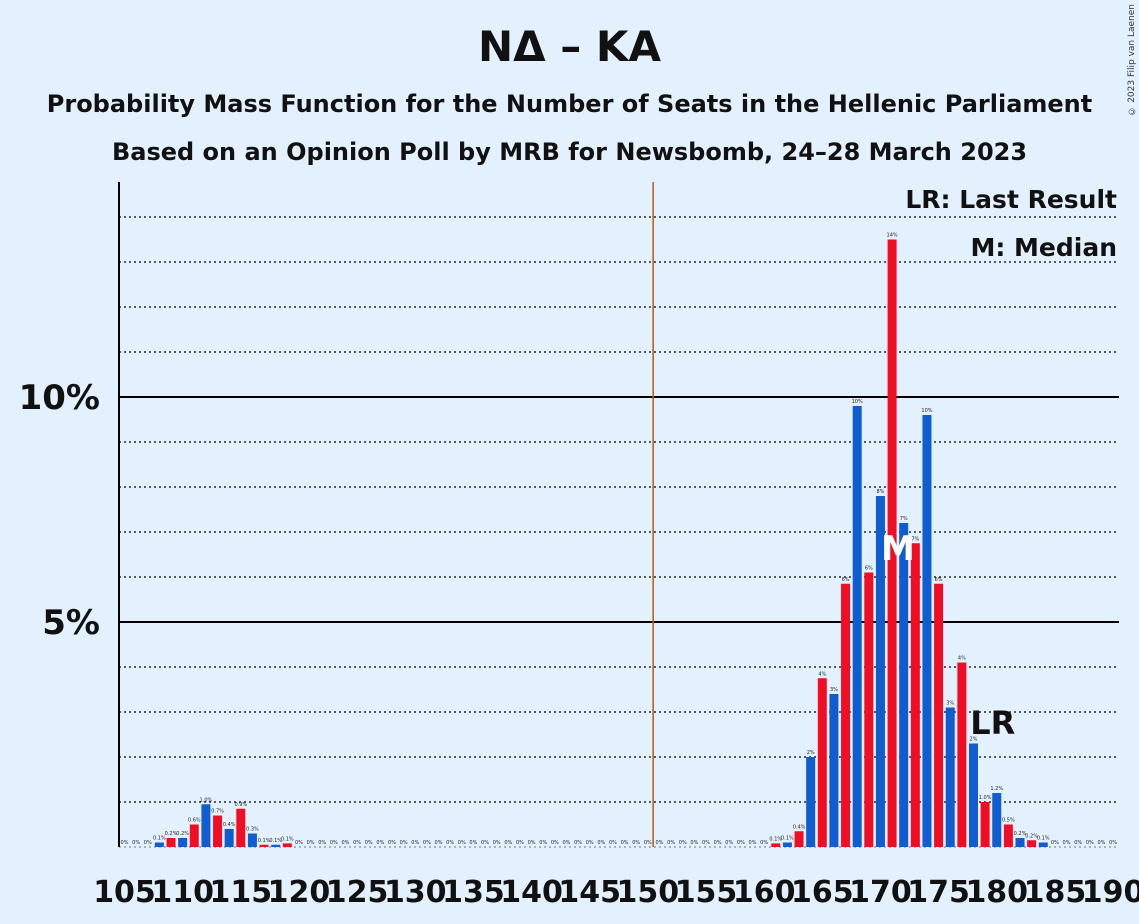 The height and width of the screenshot is (924, 1139). Describe the element at coordinates (938, 892) in the screenshot. I see `x-tick-label: 175` at that location.